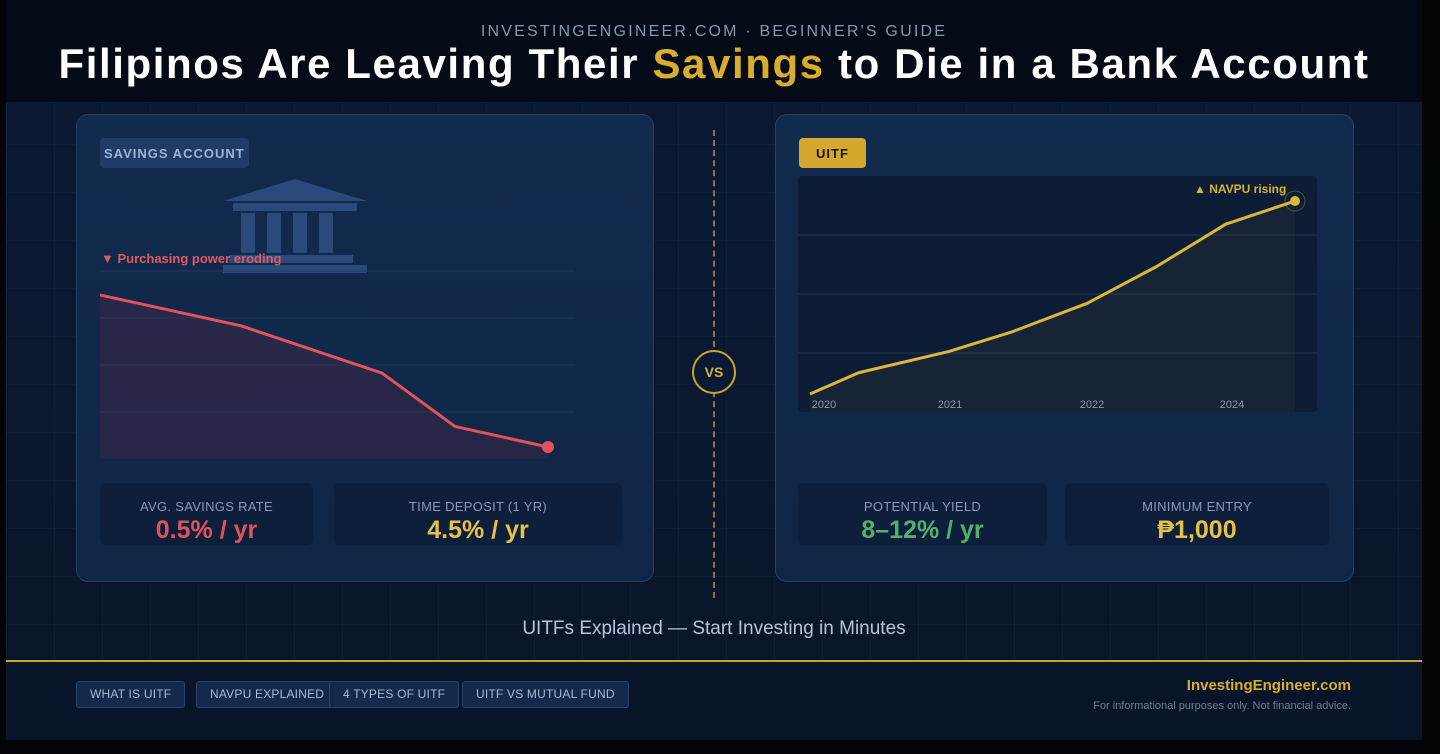  I want to click on navpu-growth-chart: 2020 2021 2022 2024, so click(1057, 301).